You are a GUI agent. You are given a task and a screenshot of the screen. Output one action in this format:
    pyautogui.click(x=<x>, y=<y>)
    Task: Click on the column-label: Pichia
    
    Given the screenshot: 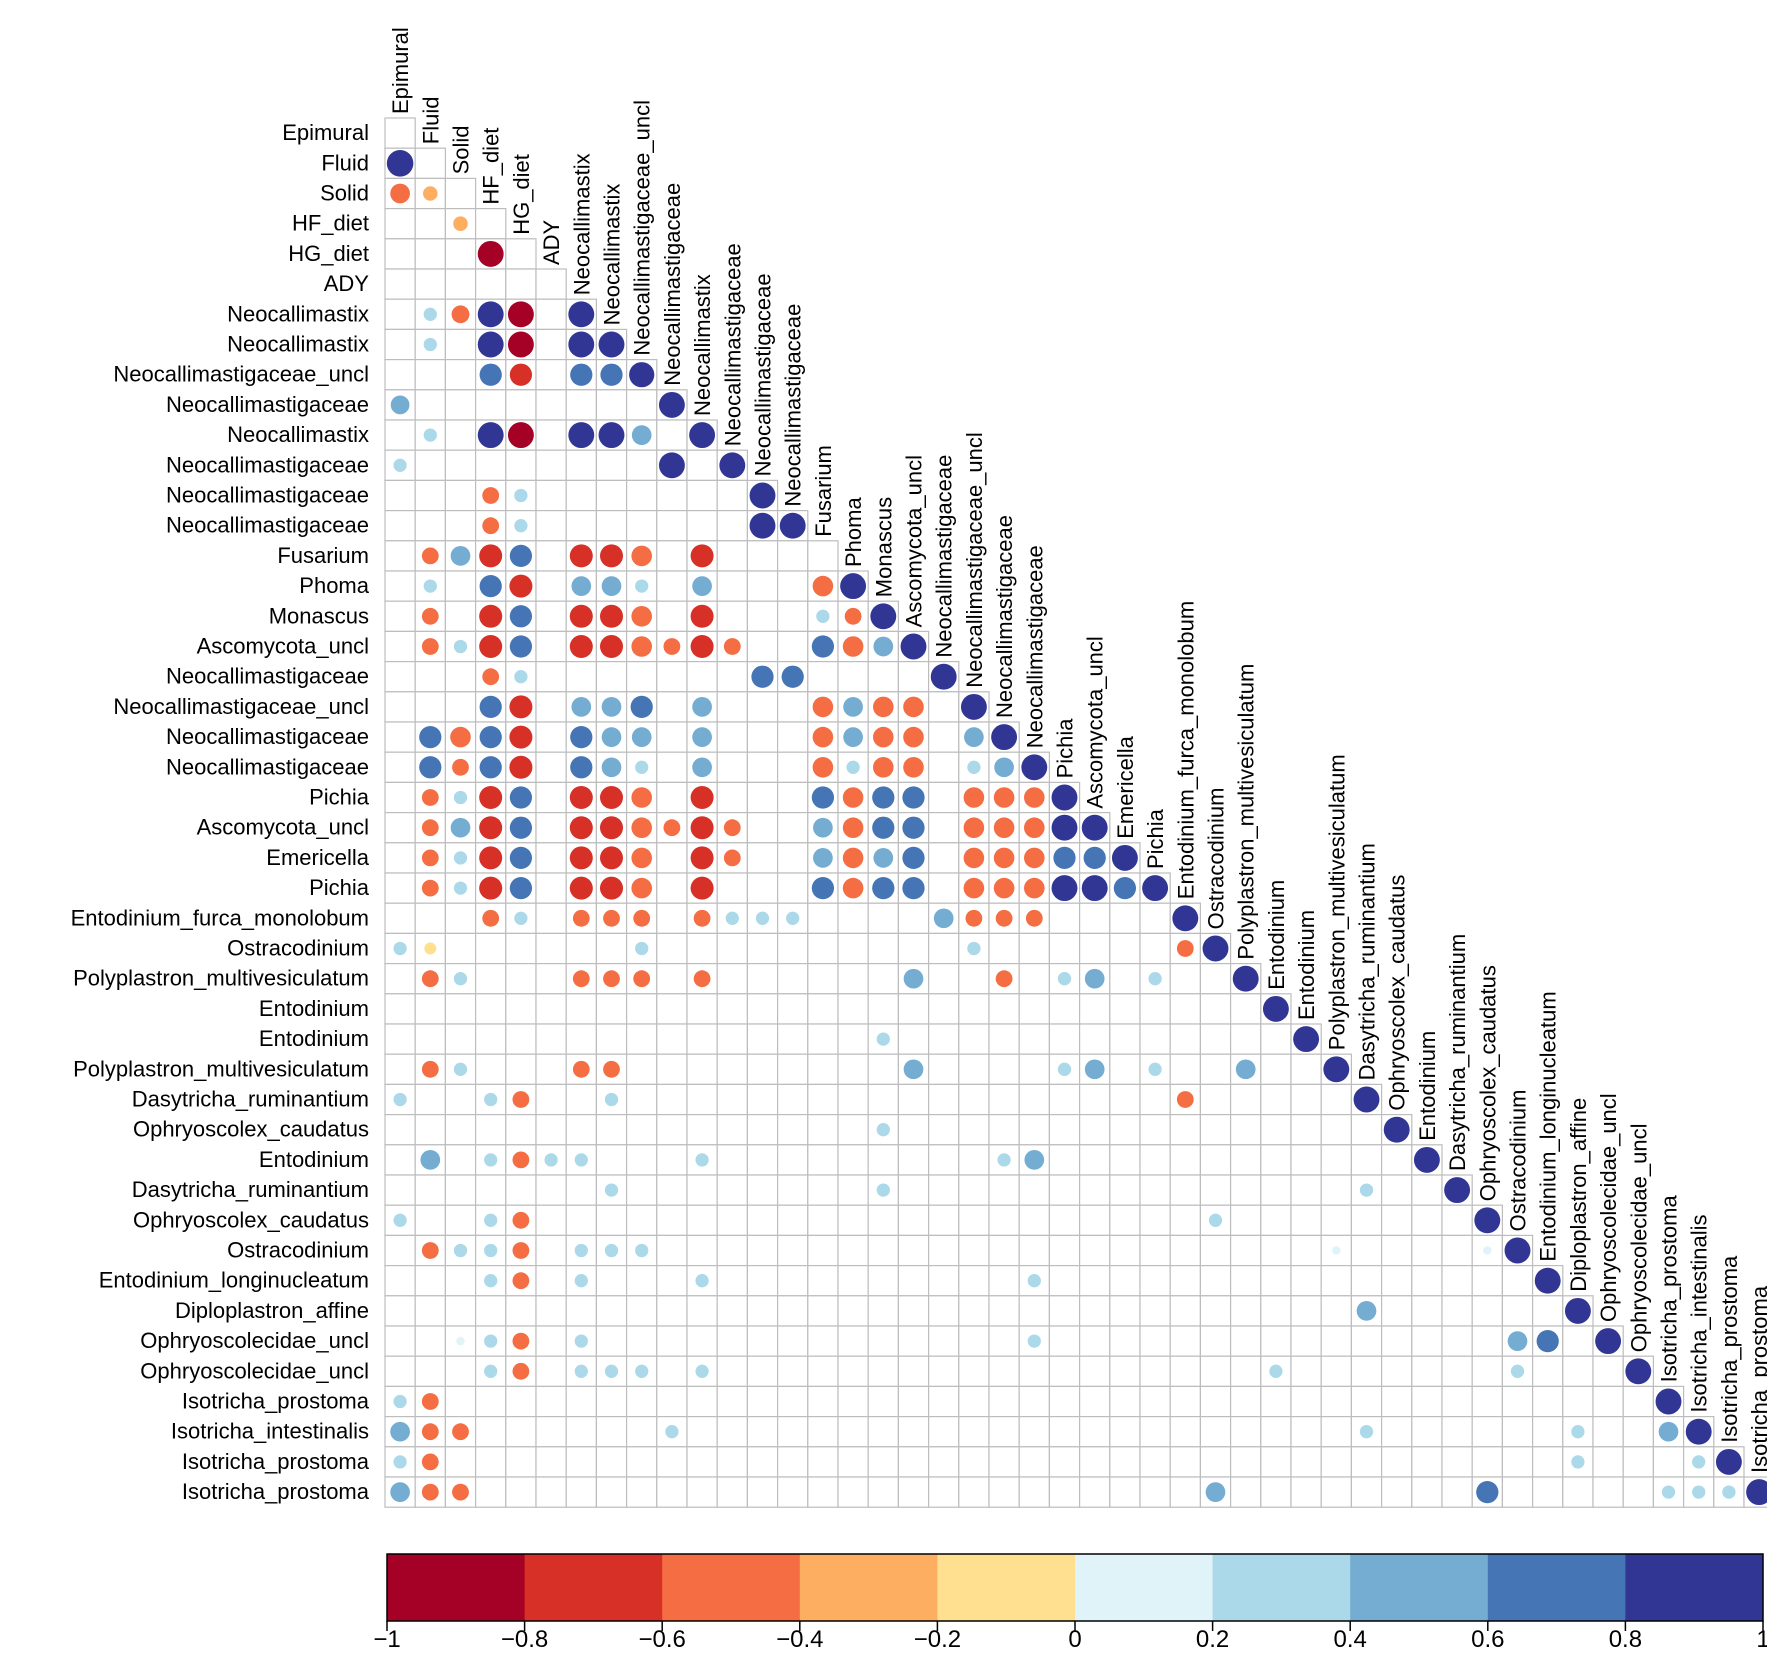 What is the action you would take?
    pyautogui.click(x=1155, y=838)
    